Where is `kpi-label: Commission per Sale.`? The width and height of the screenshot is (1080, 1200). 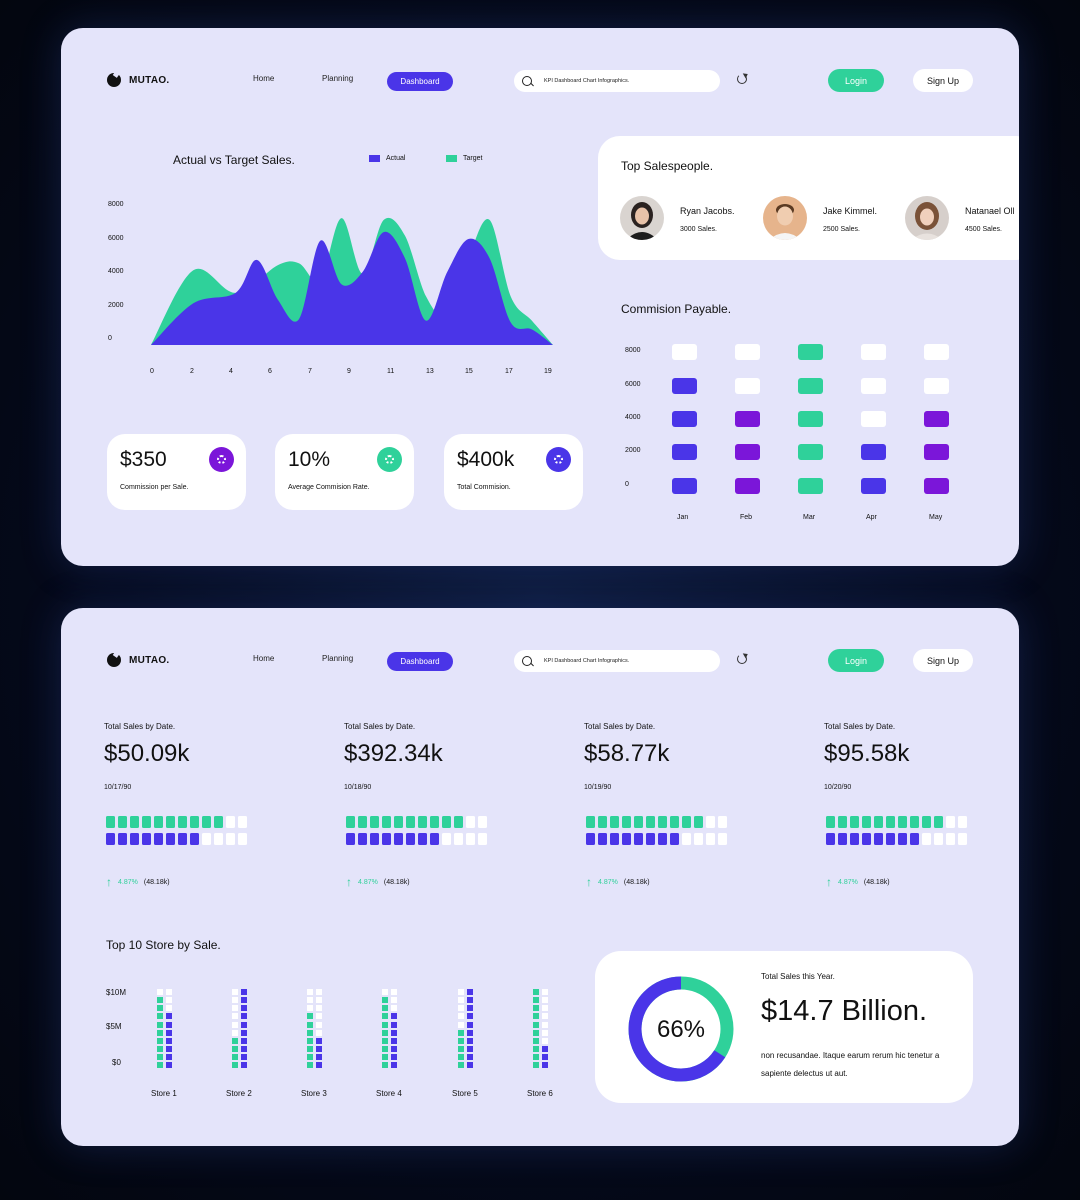
kpi-label: Commission per Sale. is located at coordinates (154, 487).